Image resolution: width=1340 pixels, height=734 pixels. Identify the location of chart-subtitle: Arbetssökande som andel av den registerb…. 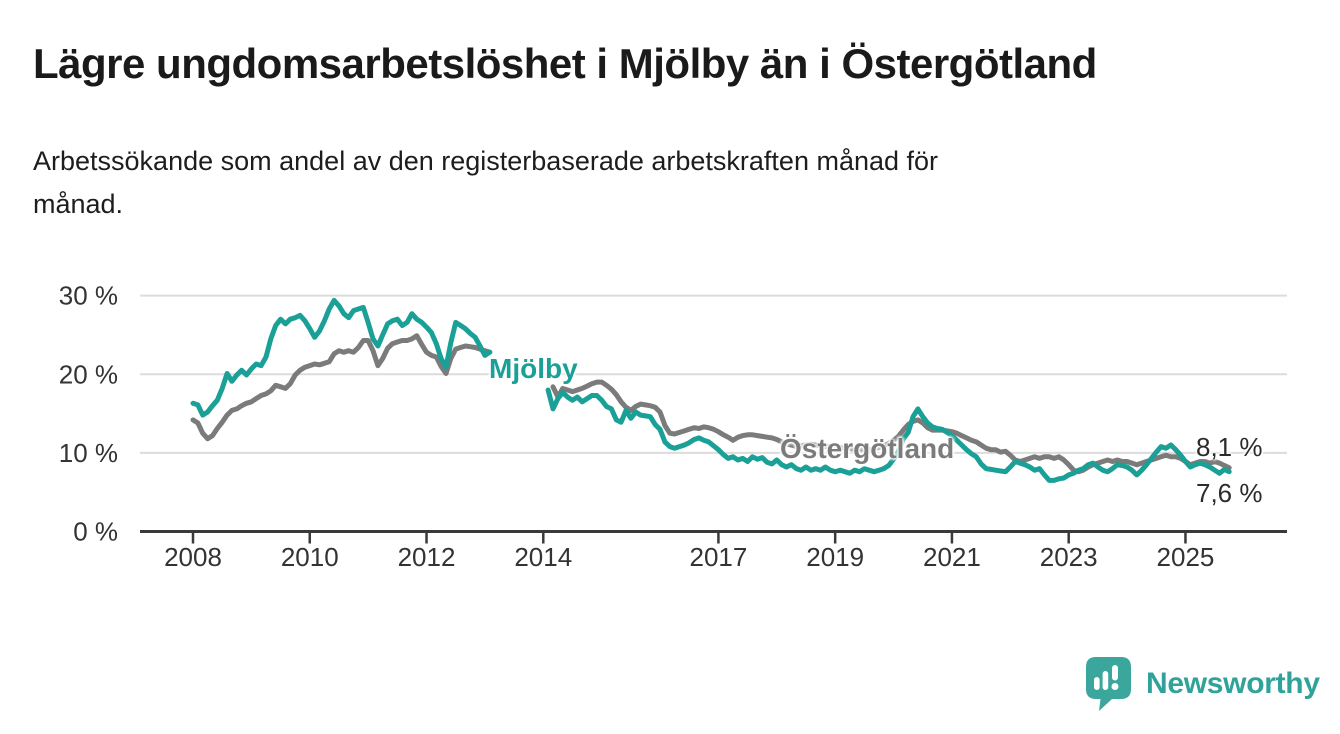
(485, 183).